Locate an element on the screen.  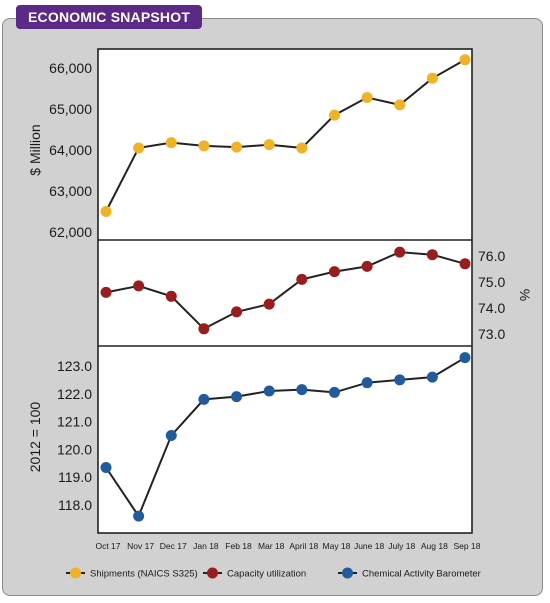
y-tick-label: 64,000 is located at coordinates (70, 150).